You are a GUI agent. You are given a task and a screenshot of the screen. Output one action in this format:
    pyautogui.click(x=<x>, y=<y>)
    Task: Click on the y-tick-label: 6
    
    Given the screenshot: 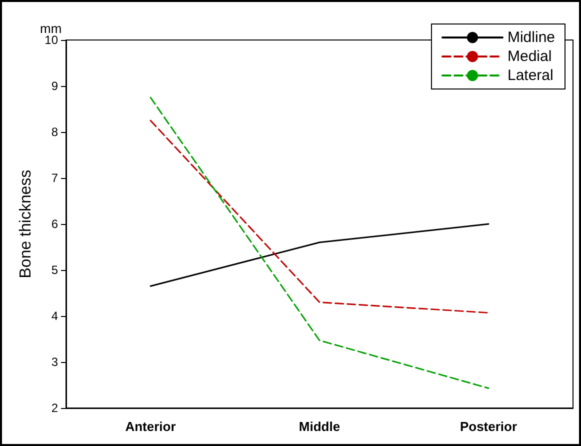 What is the action you would take?
    pyautogui.click(x=54, y=224)
    